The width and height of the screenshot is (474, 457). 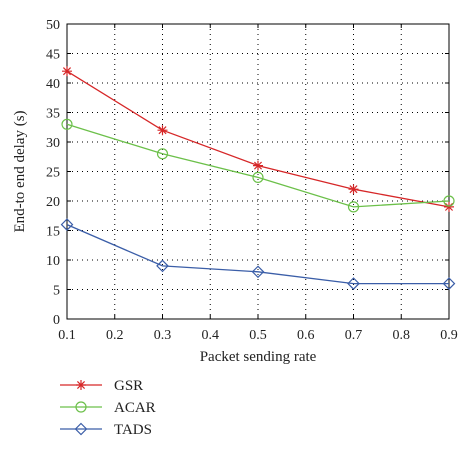 I want to click on y-tick-label: 30, so click(x=53, y=143).